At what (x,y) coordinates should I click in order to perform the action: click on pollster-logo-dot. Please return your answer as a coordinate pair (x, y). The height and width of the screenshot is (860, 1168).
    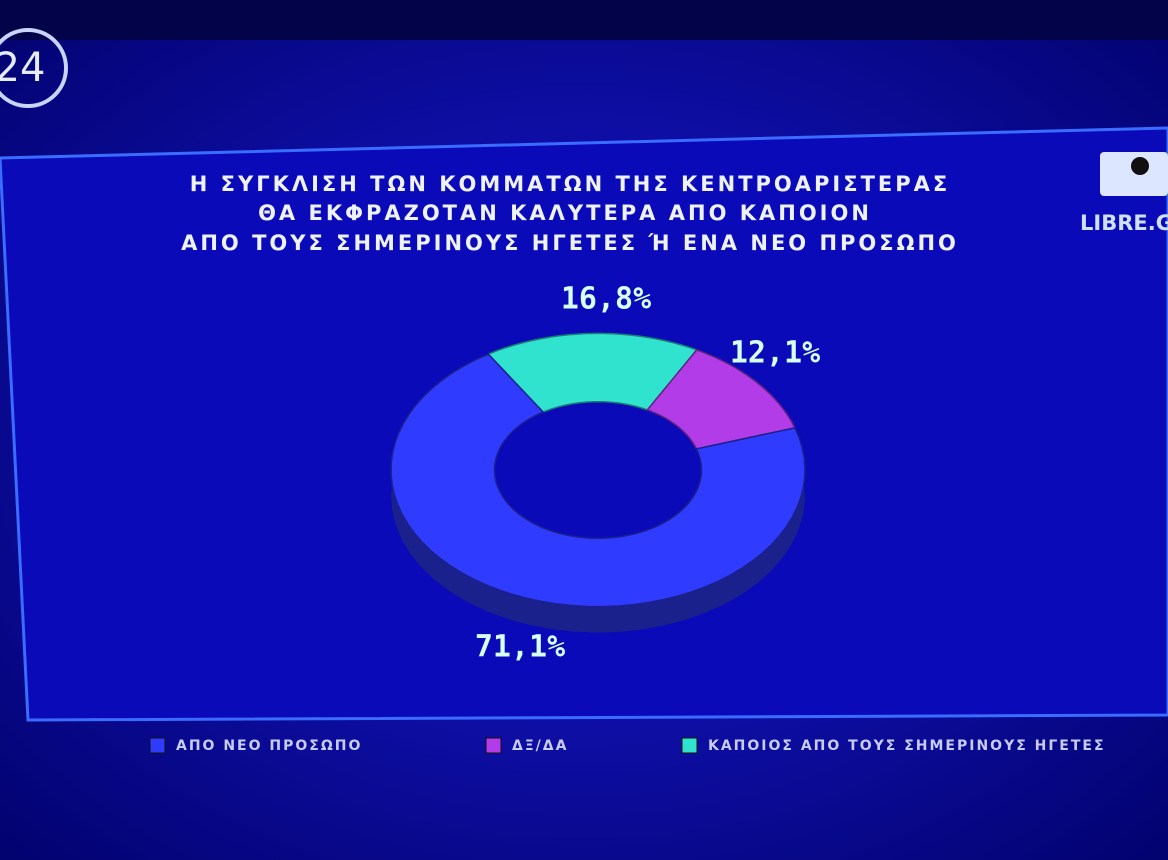
    Looking at the image, I should click on (1140, 166).